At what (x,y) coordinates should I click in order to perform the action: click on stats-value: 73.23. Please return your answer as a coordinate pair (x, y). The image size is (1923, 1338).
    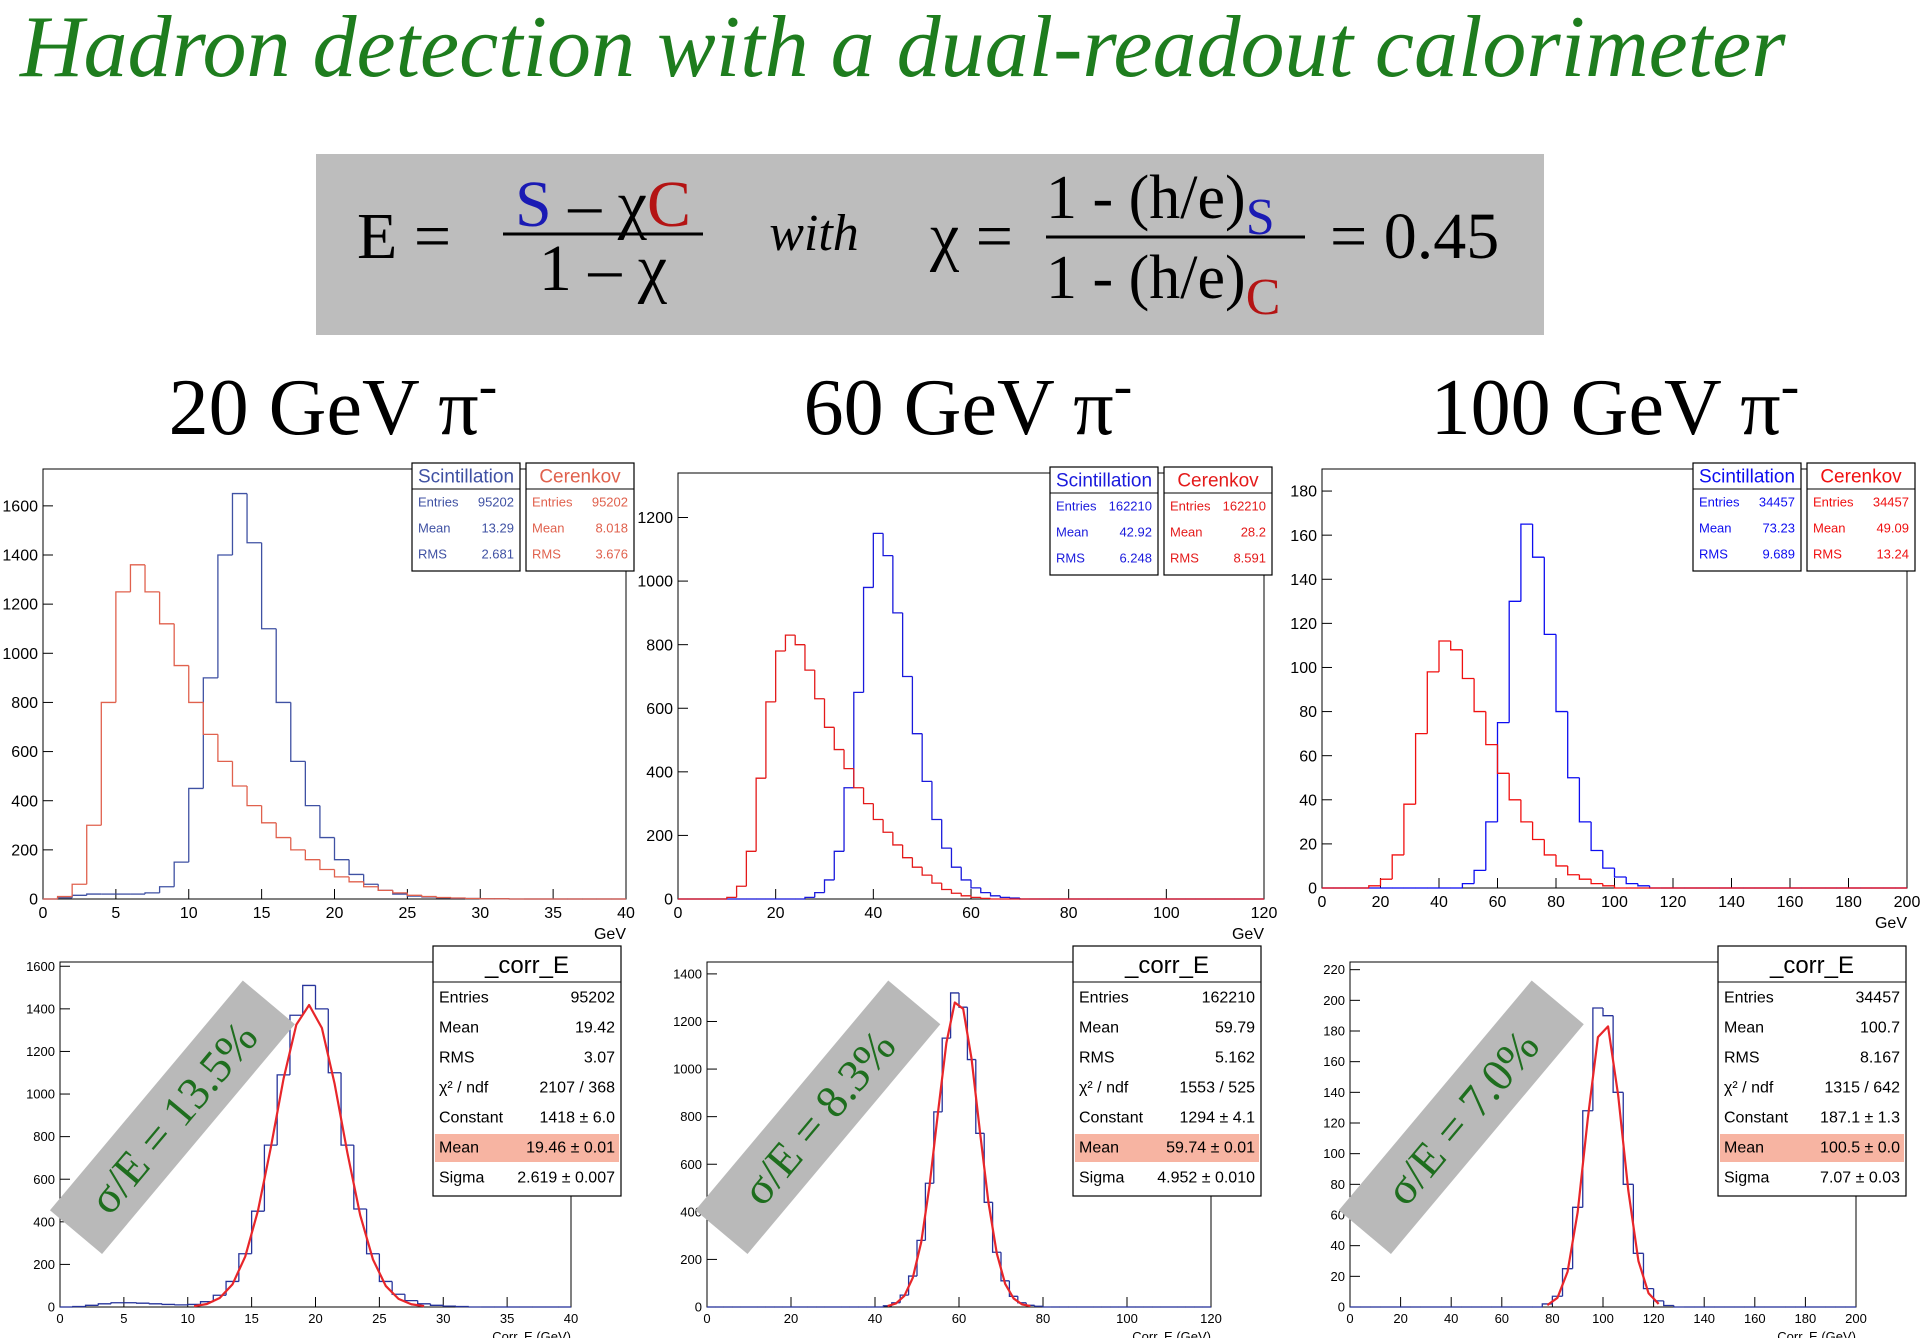
    Looking at the image, I should click on (1778, 528).